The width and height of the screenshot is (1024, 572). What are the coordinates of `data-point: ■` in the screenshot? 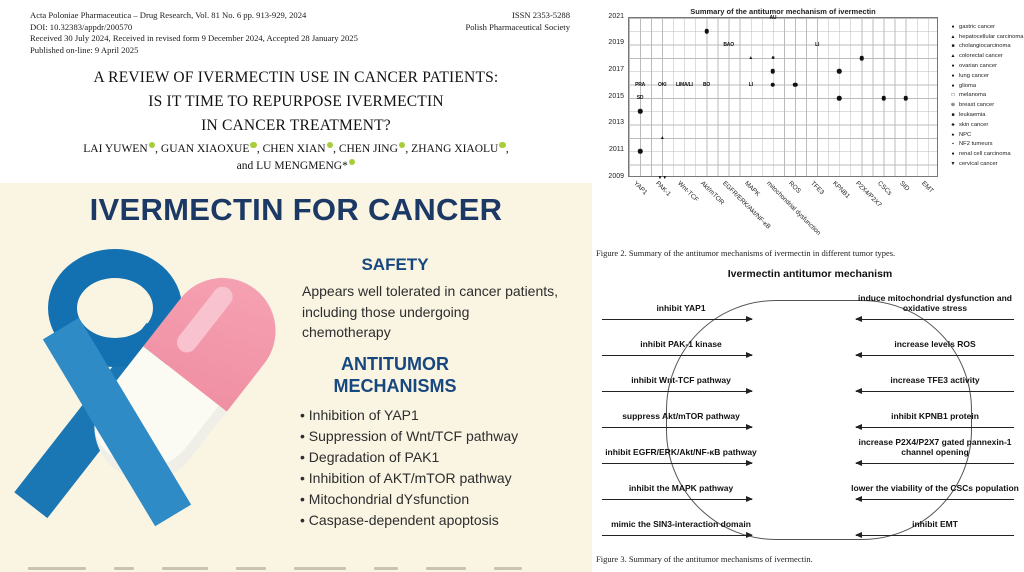 It's located at (773, 58).